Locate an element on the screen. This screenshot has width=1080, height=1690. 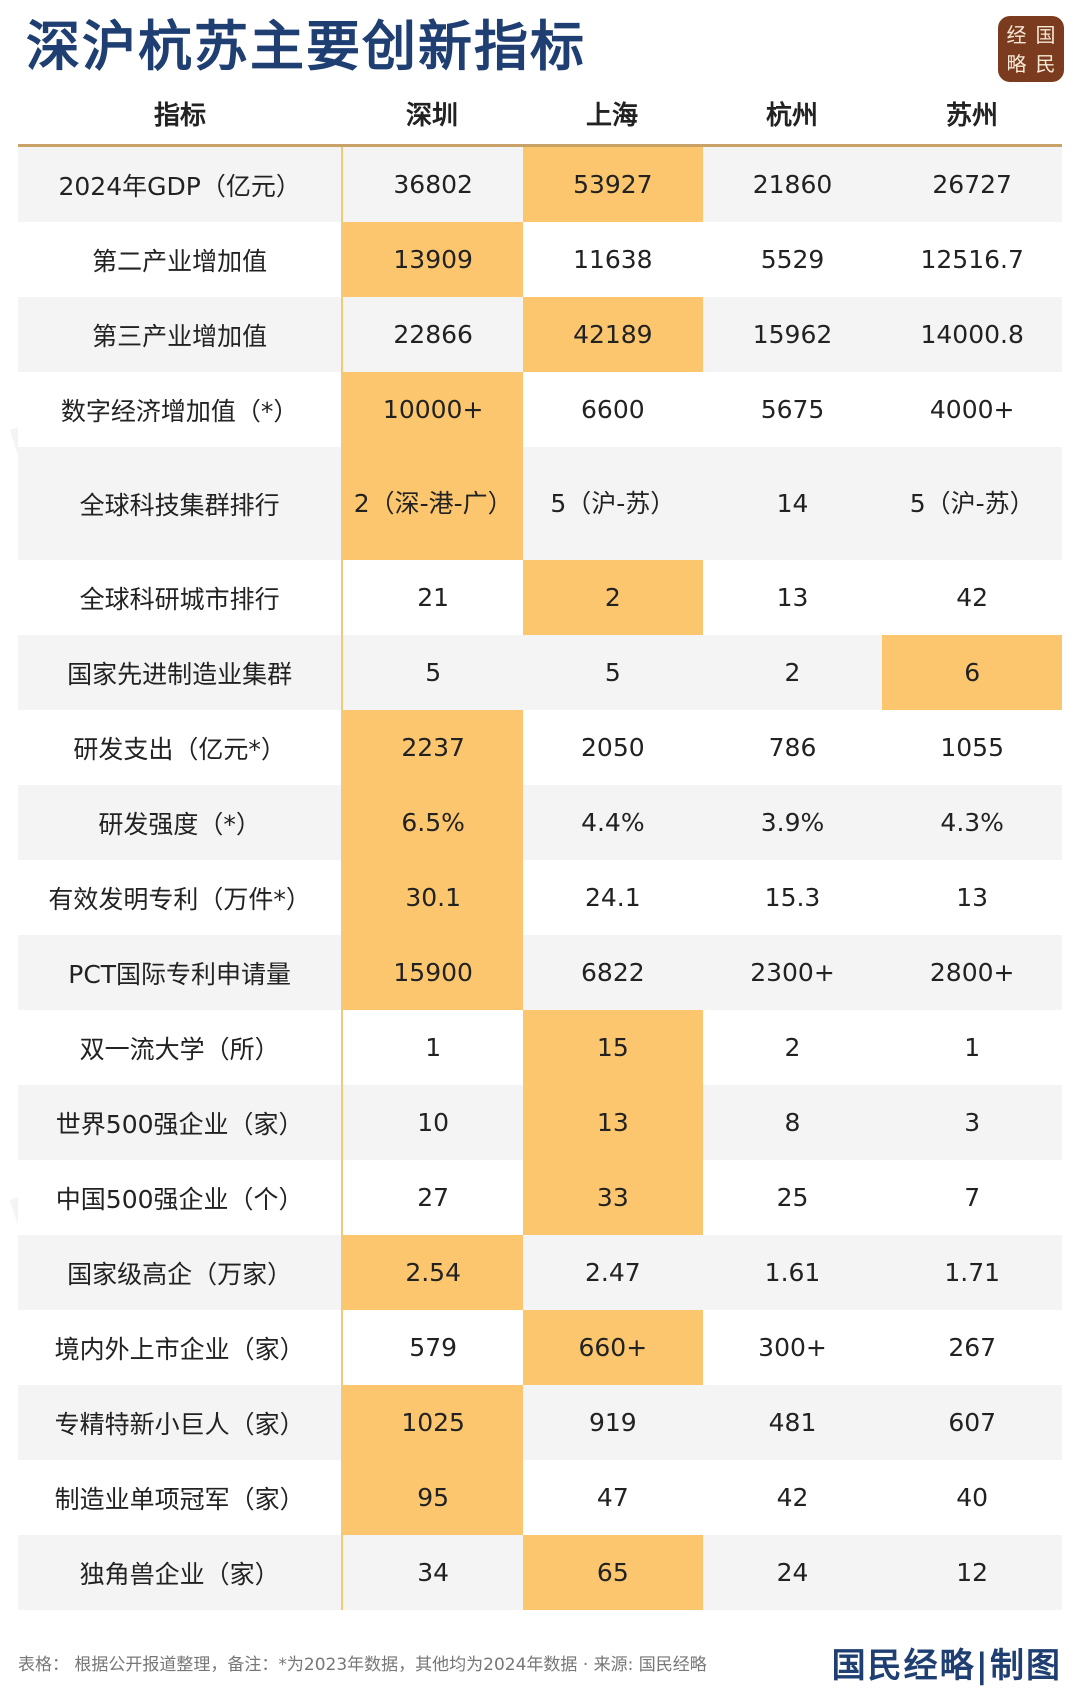
highlighted-cell: 15 is located at coordinates (613, 1047).